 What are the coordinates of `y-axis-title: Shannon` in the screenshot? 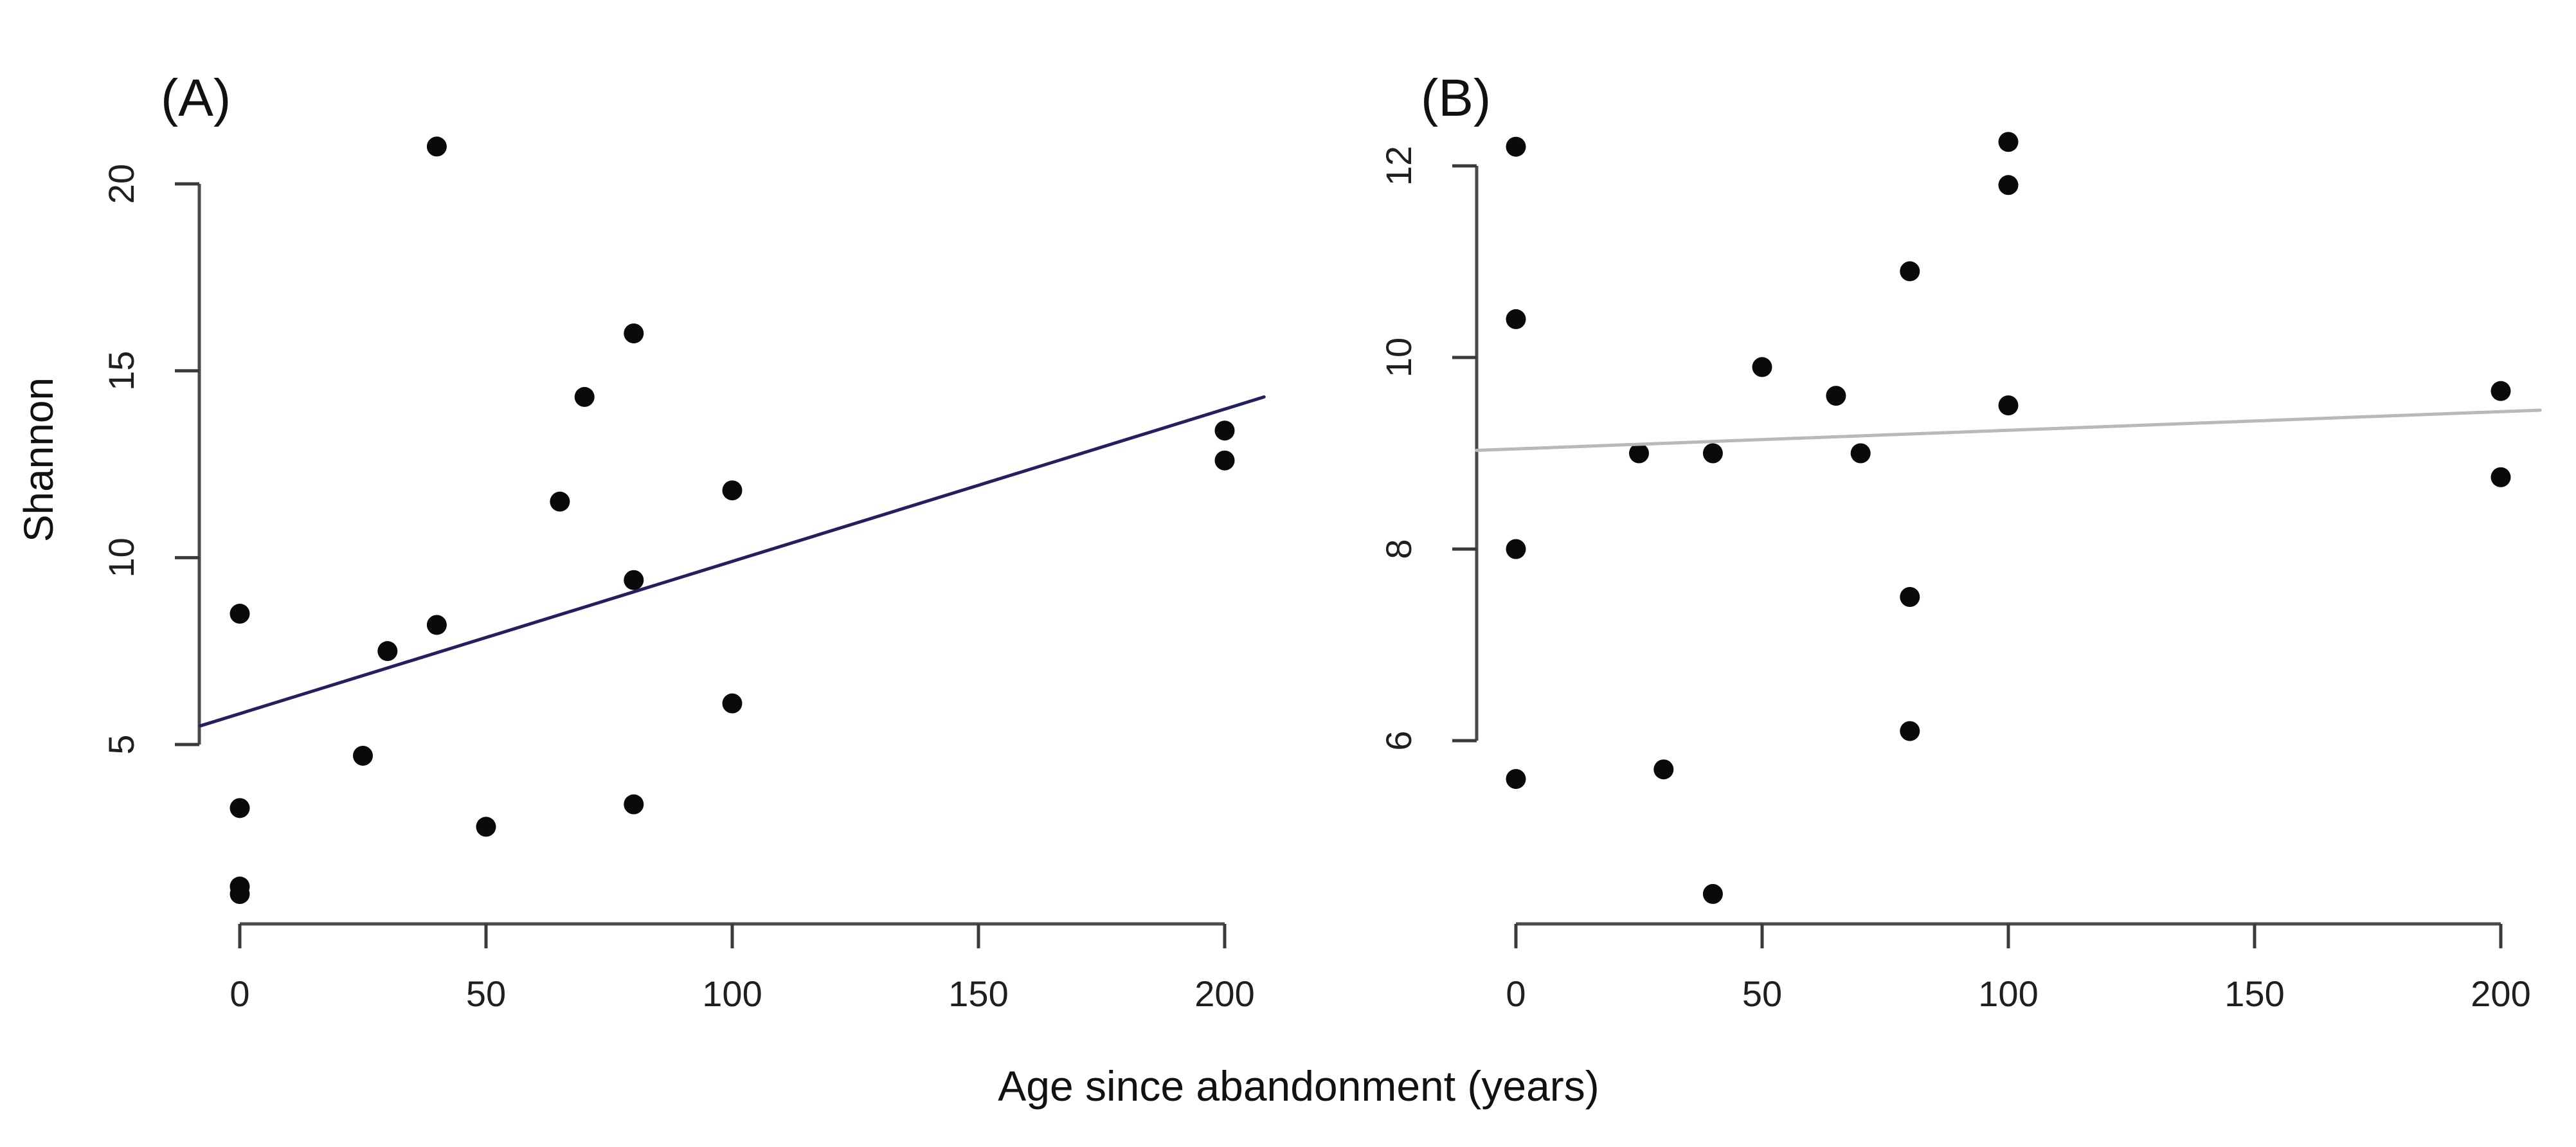 It's located at (38, 460).